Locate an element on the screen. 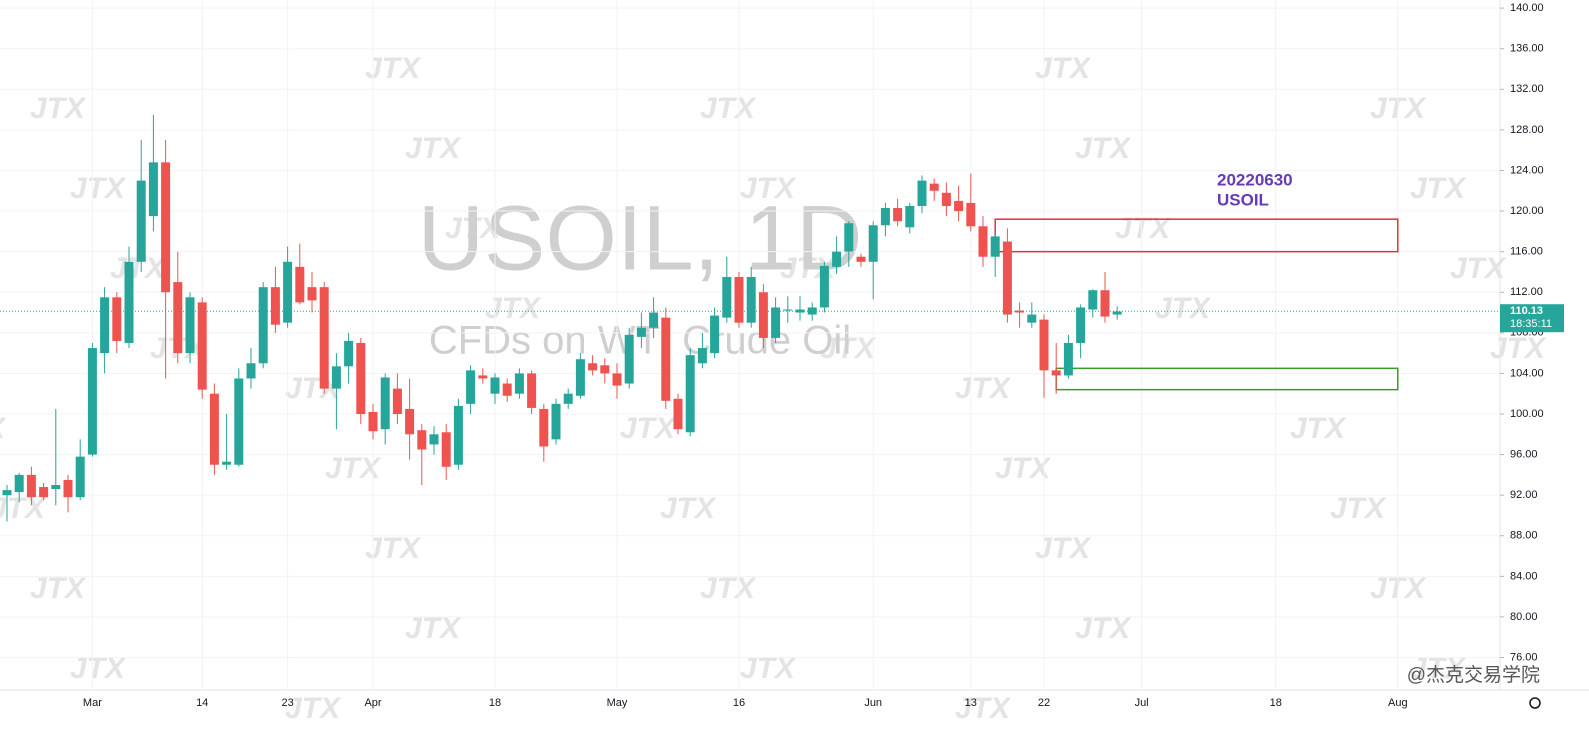 This screenshot has height=730, width=1589. description-watermark: CFDs on WTI Crude Oil is located at coordinates (640, 341).